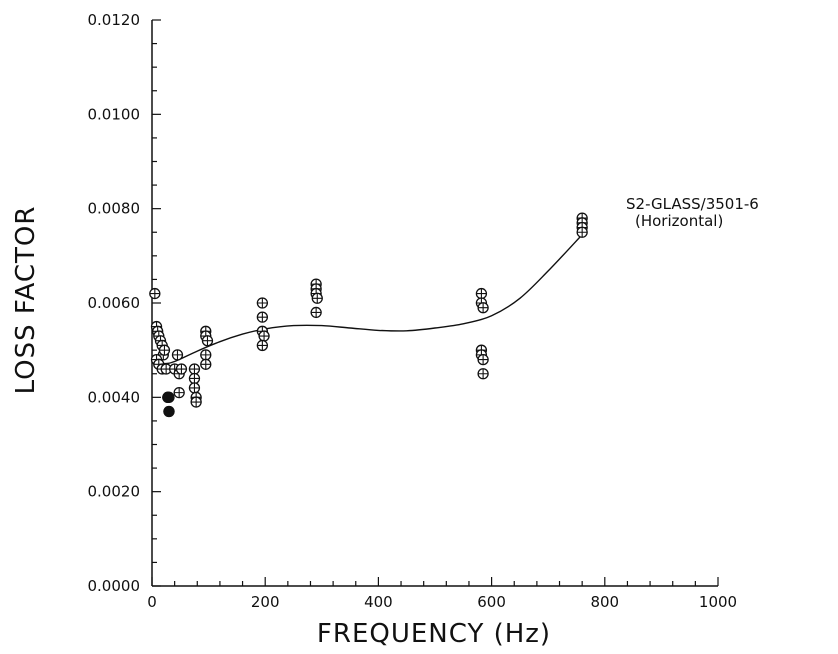  I want to click on x-axis-title: FREQUENCY (Hz), so click(434, 634).